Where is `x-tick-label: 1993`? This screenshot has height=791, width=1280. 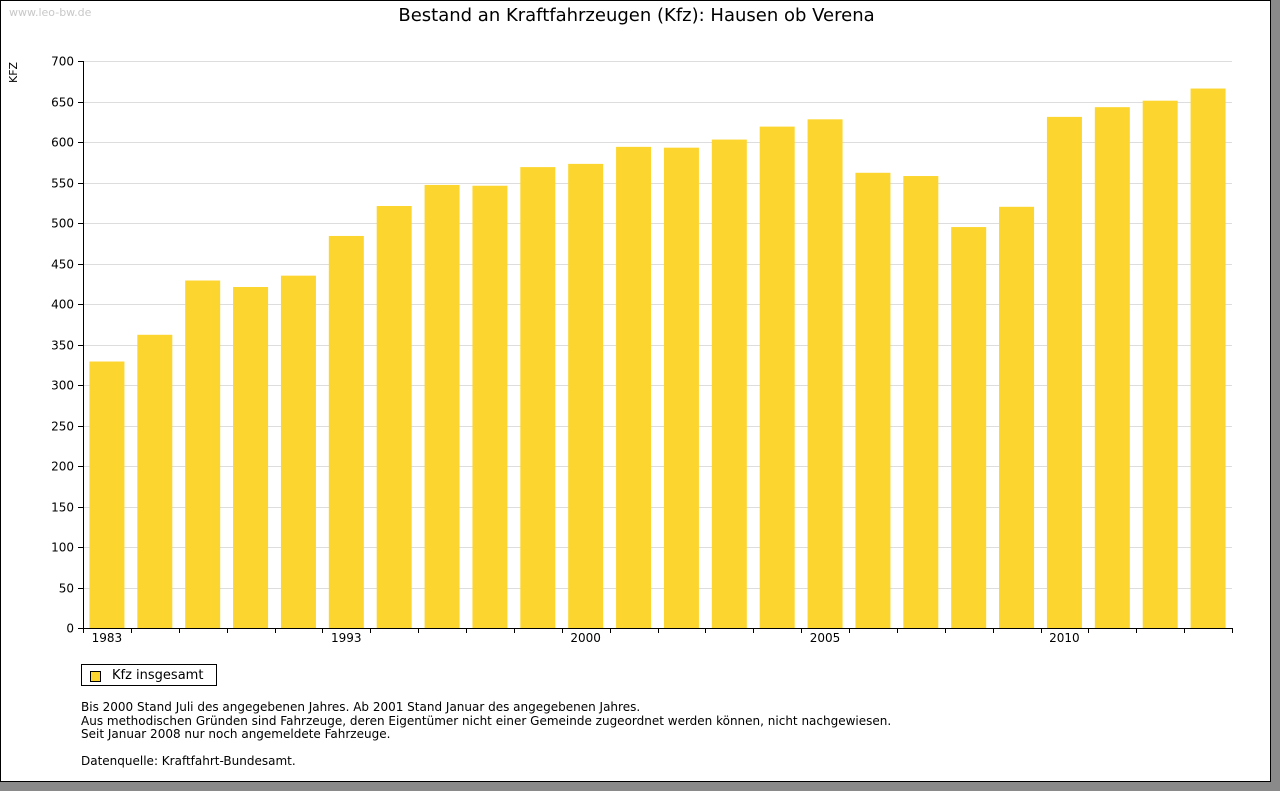
x-tick-label: 1993 is located at coordinates (346, 638).